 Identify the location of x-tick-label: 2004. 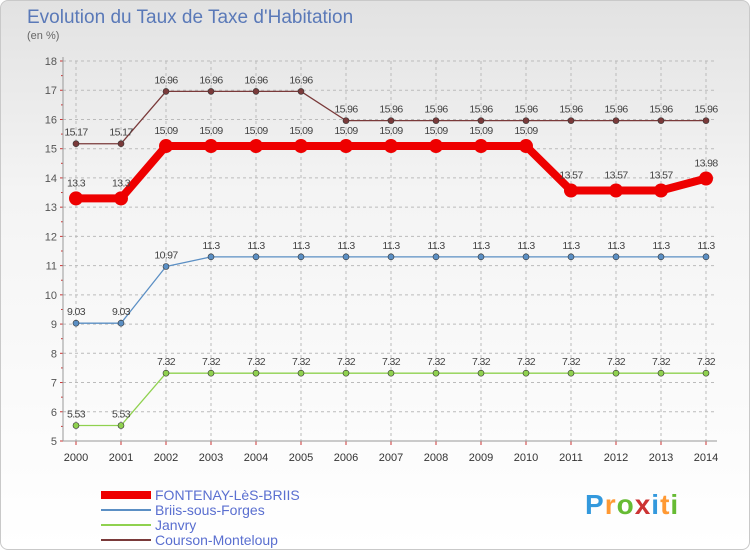
(256, 458).